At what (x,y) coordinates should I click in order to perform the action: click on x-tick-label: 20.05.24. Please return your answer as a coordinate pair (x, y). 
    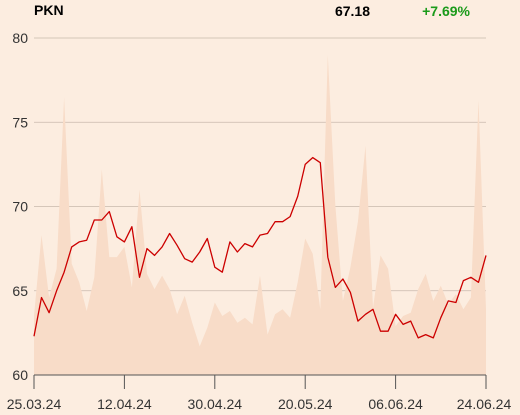
    Looking at the image, I should click on (305, 404).